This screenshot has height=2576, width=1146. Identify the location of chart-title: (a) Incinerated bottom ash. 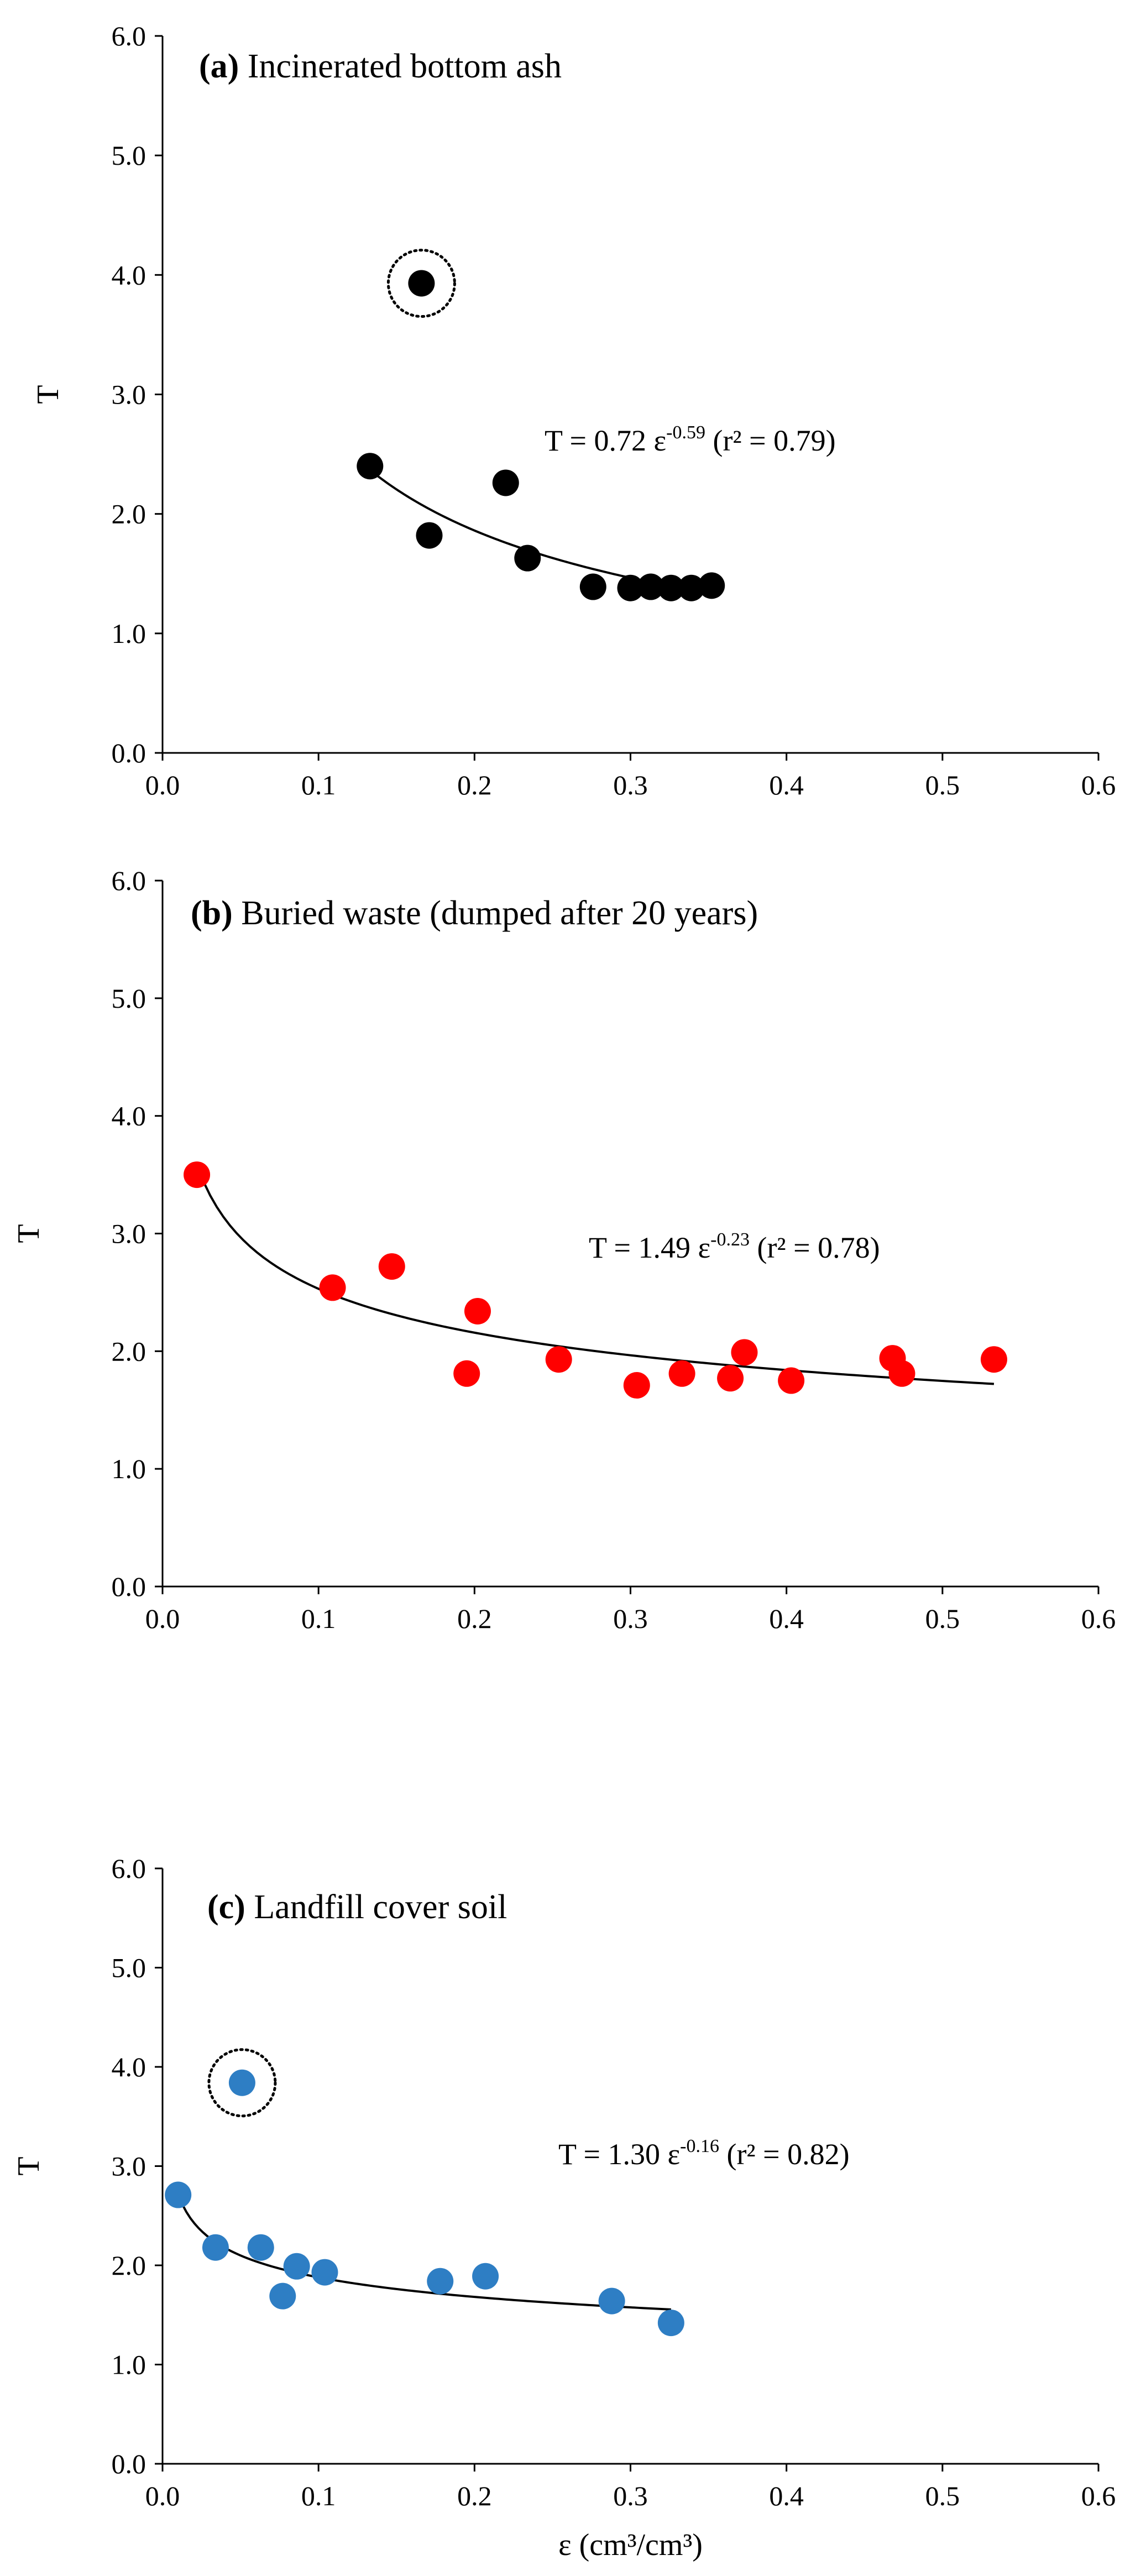
(380, 66).